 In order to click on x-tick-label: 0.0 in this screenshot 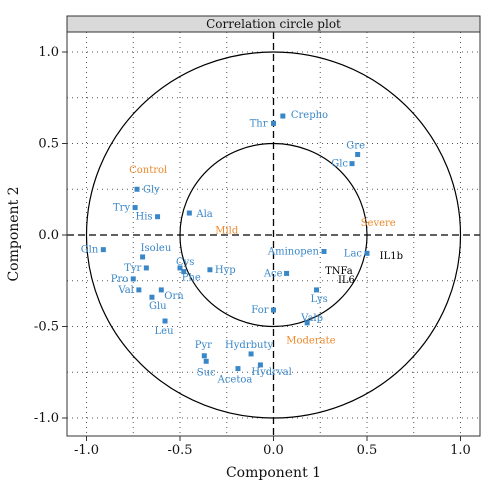, I will do `click(273, 450)`.